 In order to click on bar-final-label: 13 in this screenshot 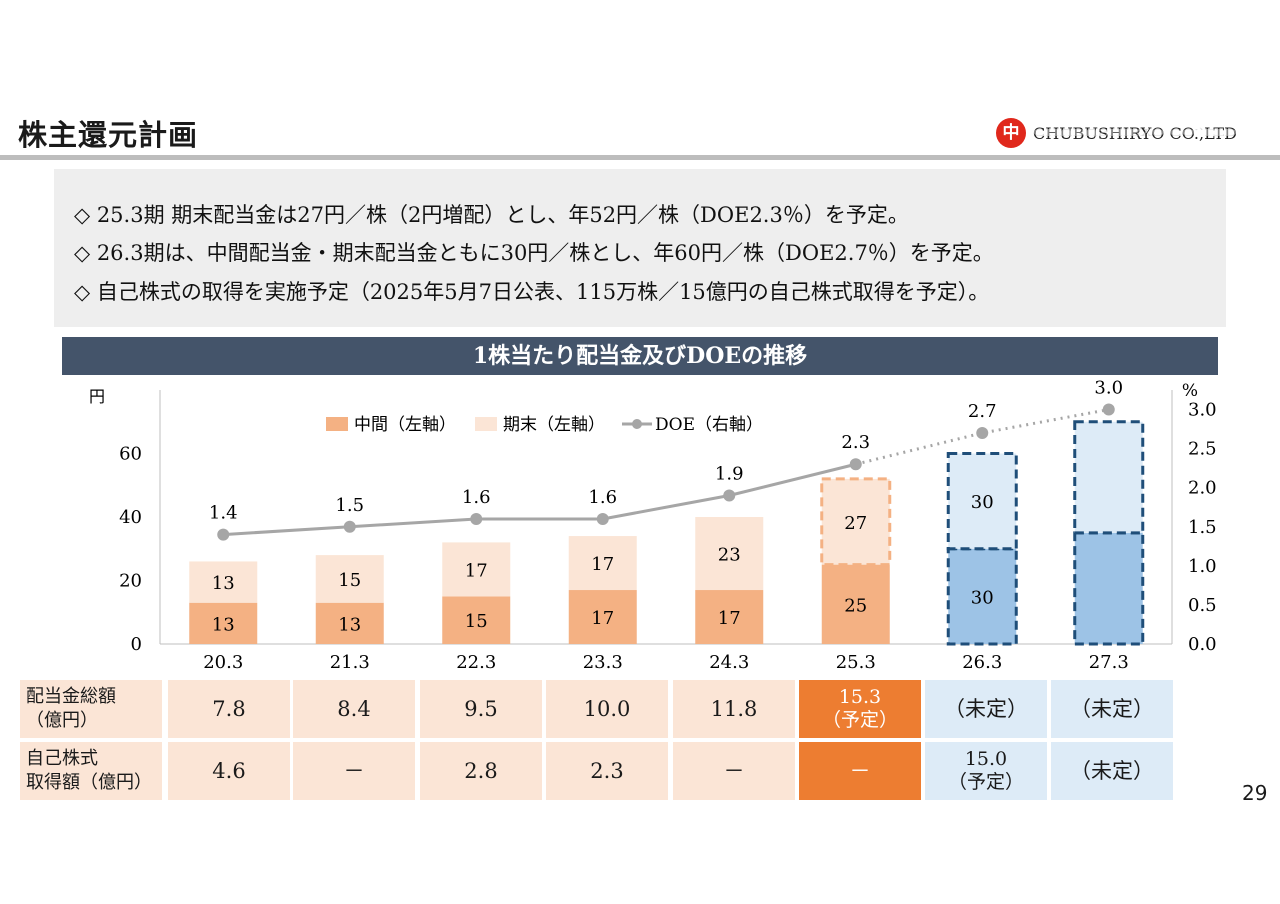, I will do `click(223, 583)`.